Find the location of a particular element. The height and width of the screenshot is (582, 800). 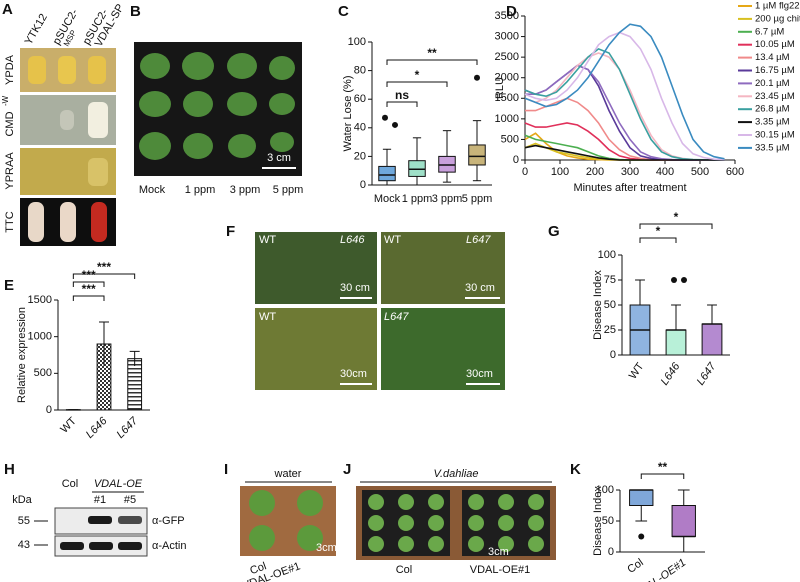

row-superscript: -W is located at coordinates (5, 100).